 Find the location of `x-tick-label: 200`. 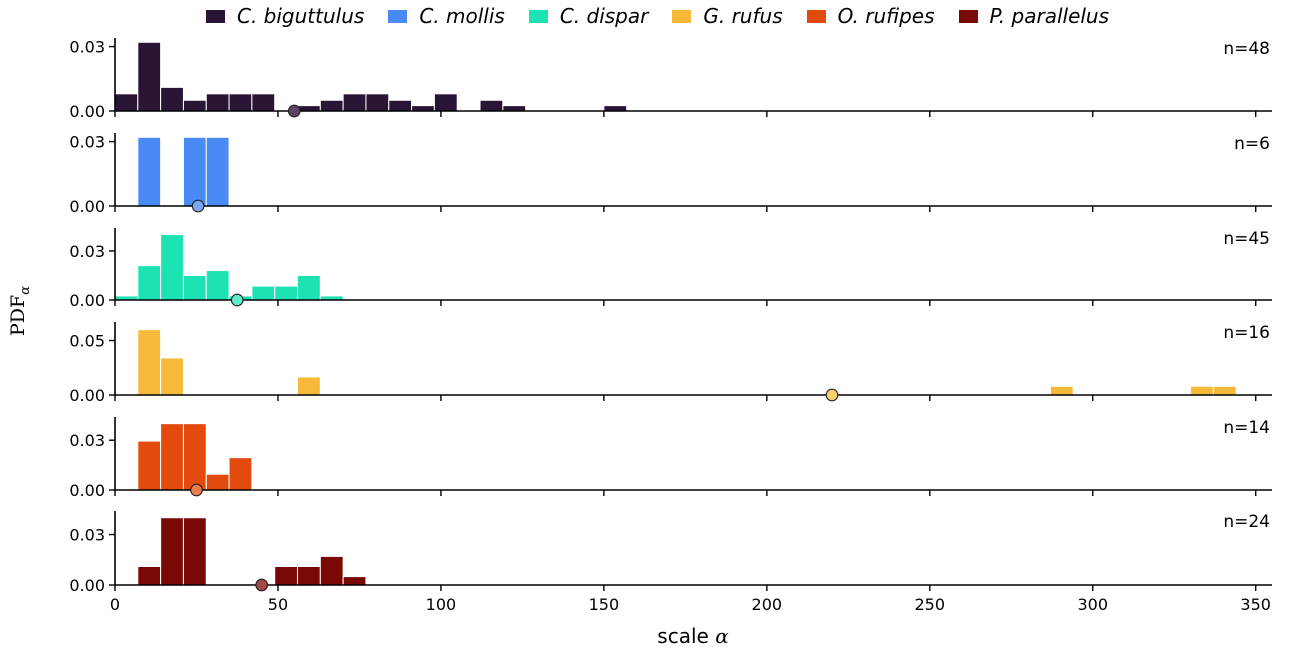

x-tick-label: 200 is located at coordinates (767, 604).